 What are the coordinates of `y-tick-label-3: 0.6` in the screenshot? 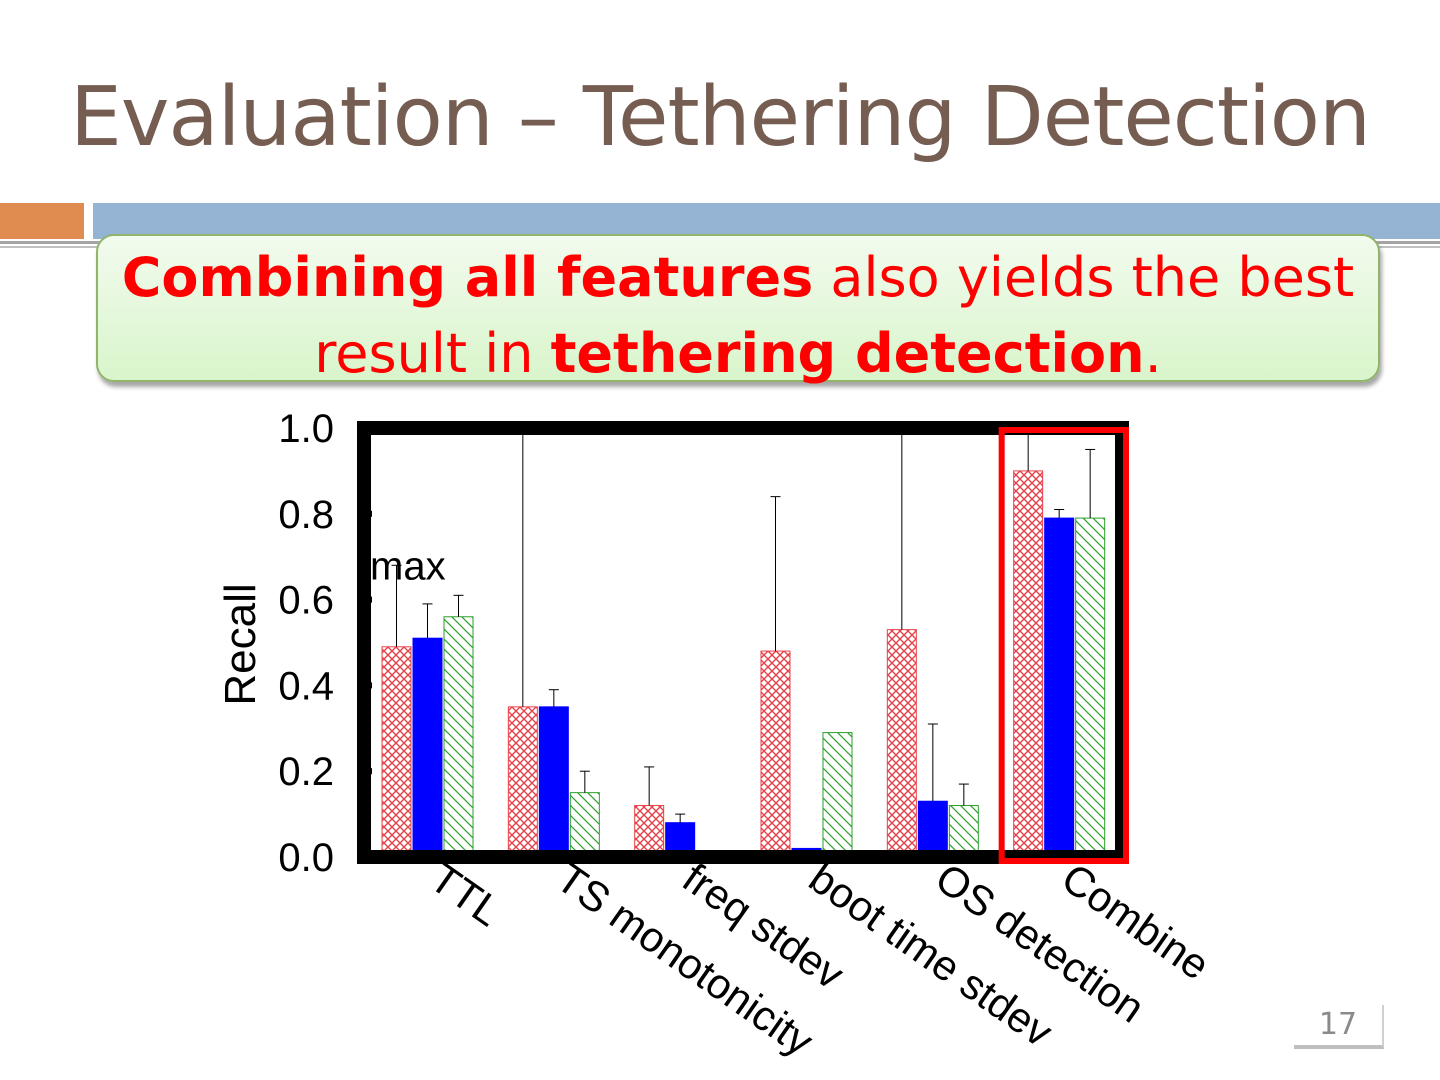 It's located at (306, 601).